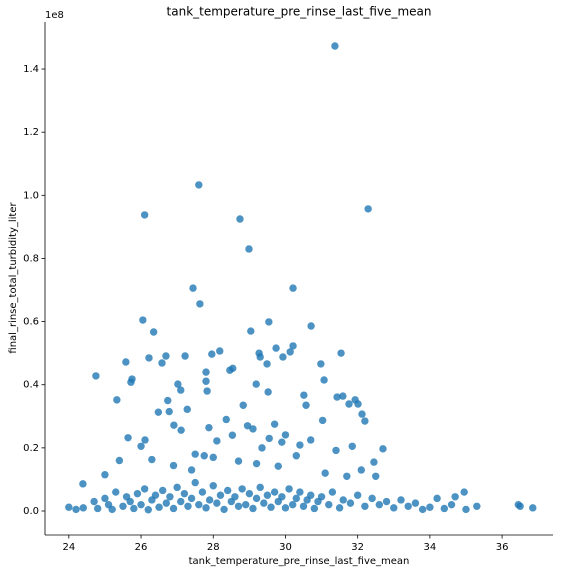 The image size is (568, 573). I want to click on x-tick-label: 34, so click(430, 547).